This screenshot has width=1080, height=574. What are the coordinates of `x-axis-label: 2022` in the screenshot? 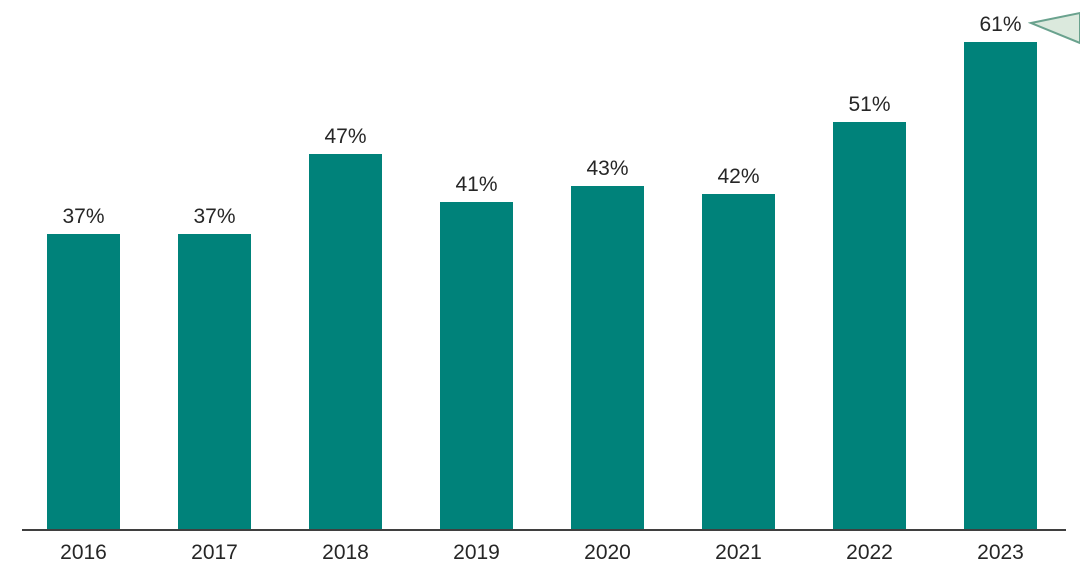 It's located at (869, 552).